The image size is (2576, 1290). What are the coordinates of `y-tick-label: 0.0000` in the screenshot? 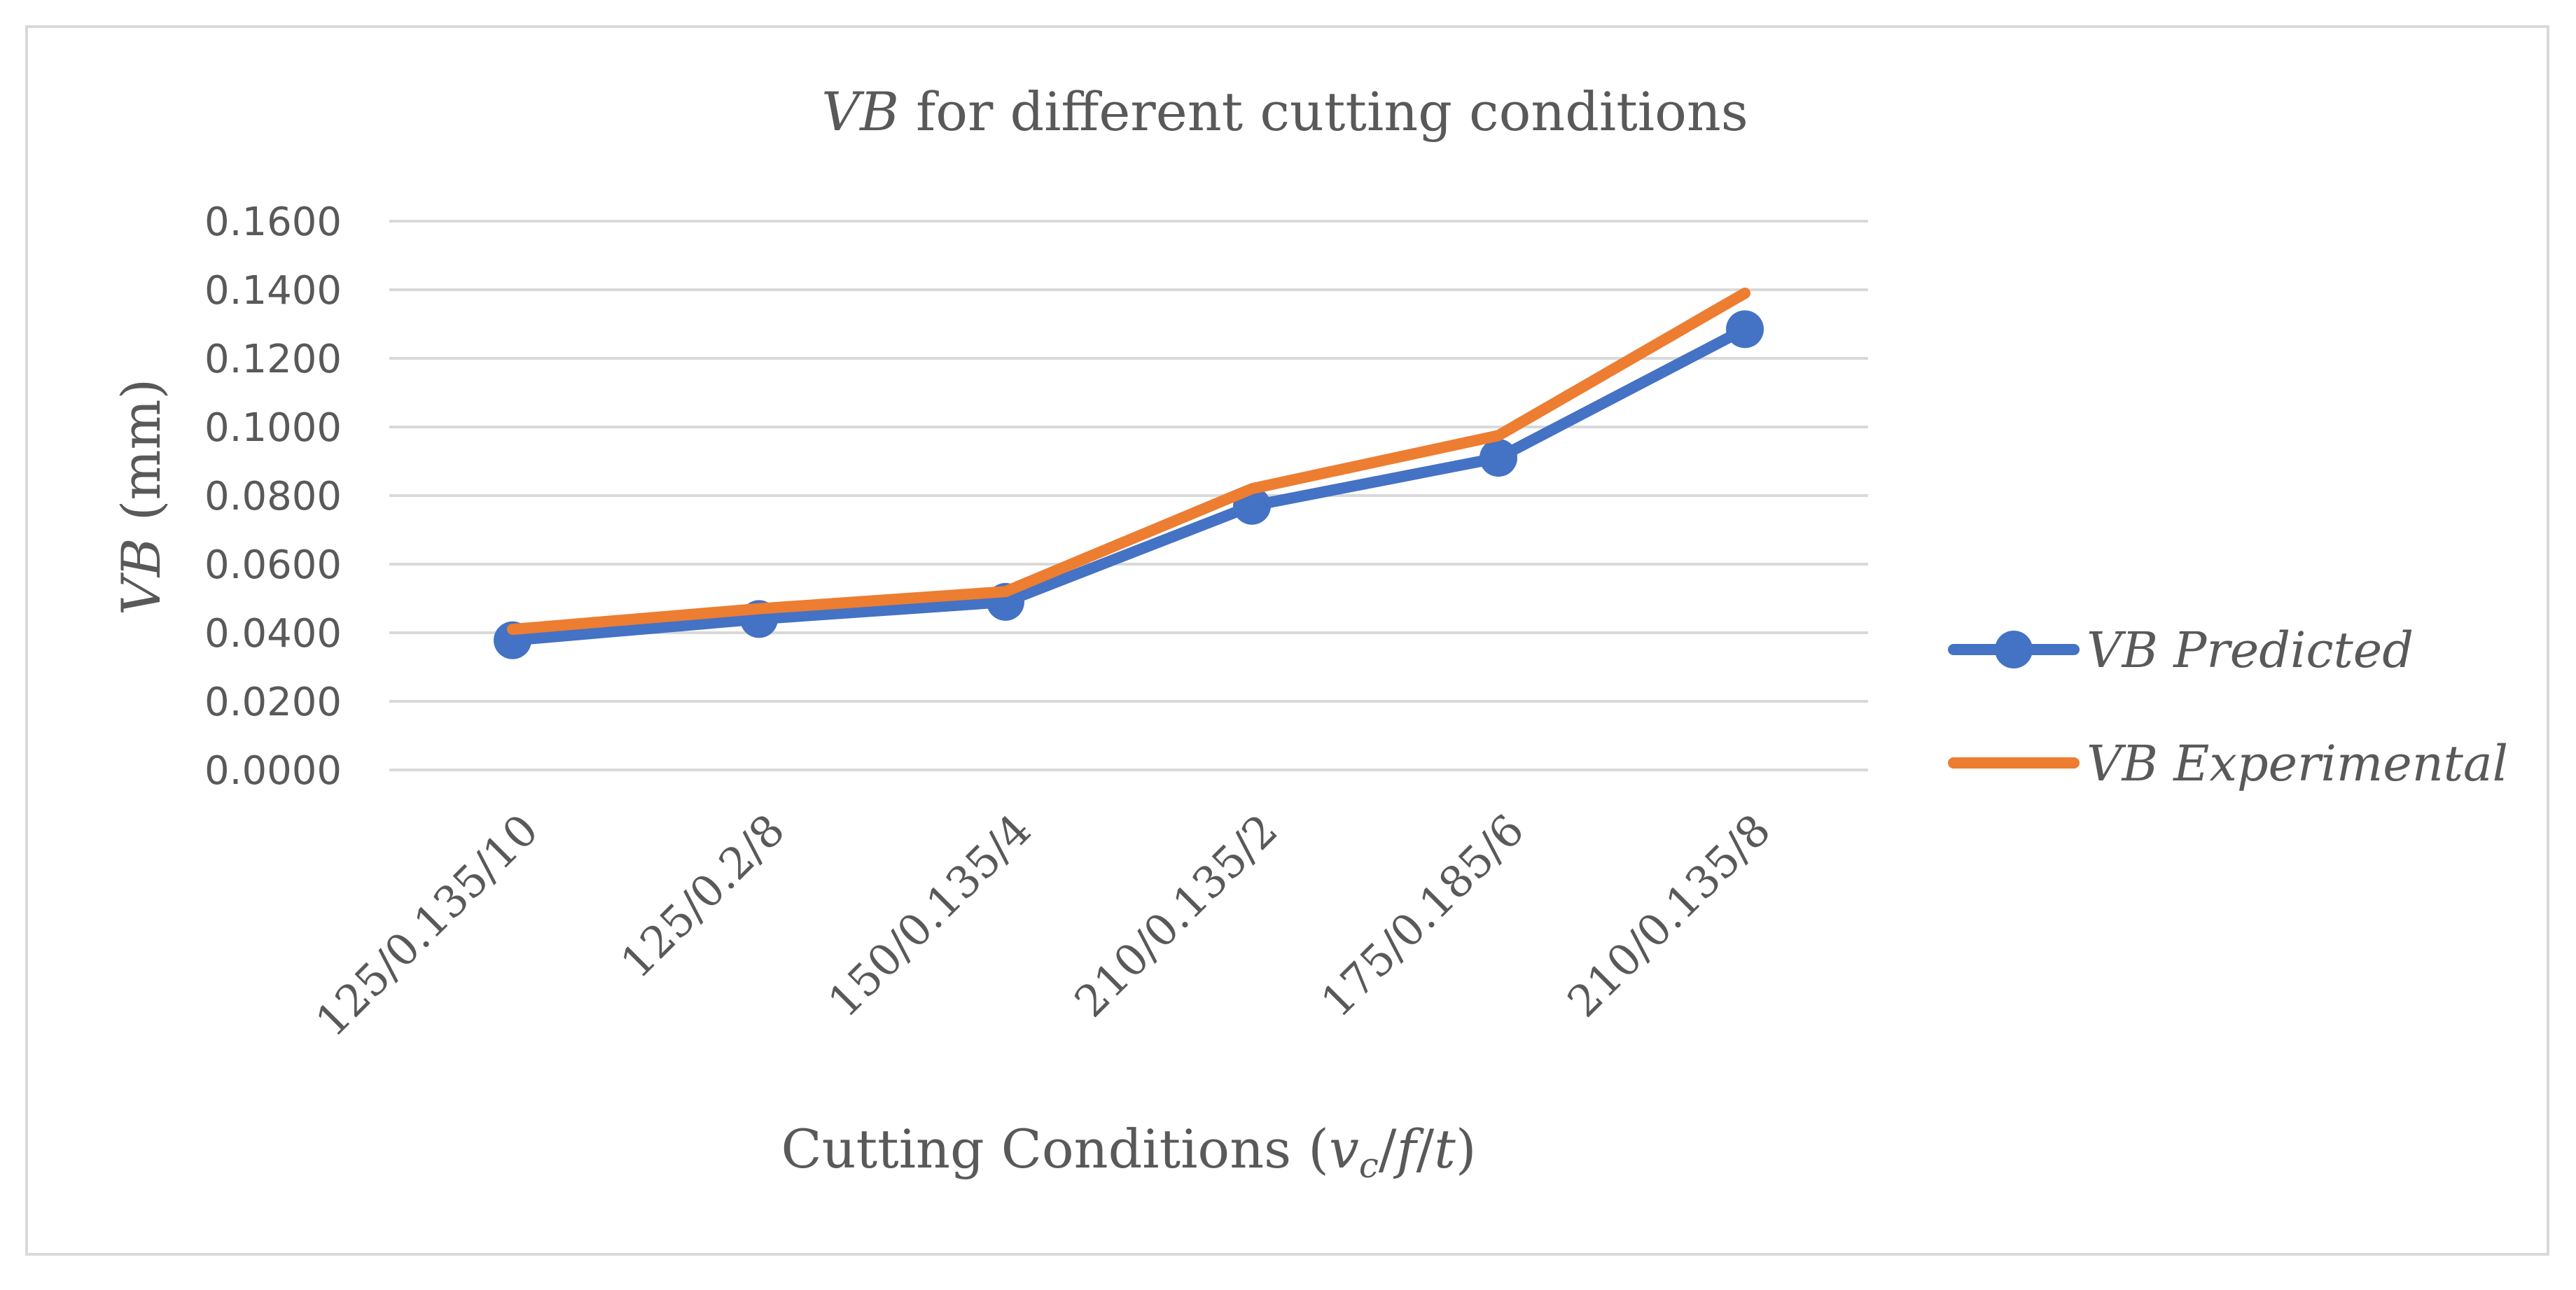 It's located at (273, 771).